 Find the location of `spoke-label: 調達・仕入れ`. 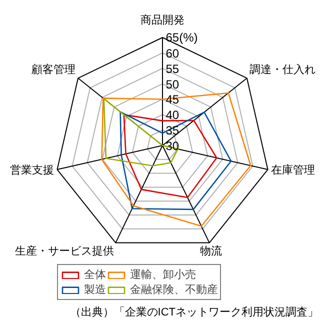

spoke-label: 調達・仕入れ is located at coordinates (282, 69).